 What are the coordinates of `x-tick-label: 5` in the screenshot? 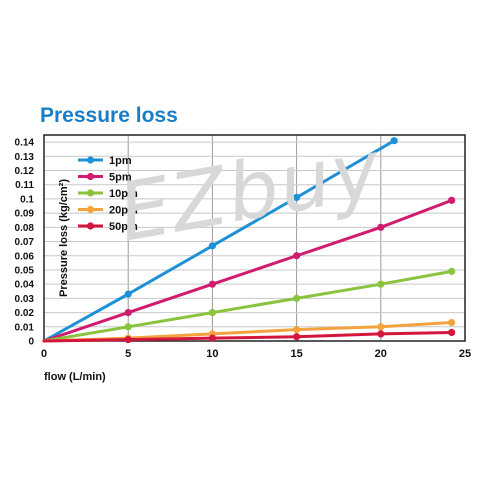 It's located at (128, 354).